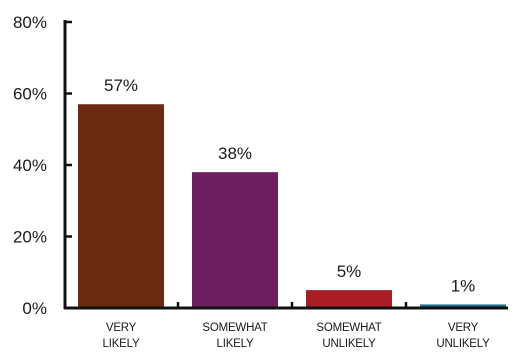 This screenshot has height=356, width=518. Describe the element at coordinates (30, 22) in the screenshot. I see `y-tick-label: 80%` at that location.